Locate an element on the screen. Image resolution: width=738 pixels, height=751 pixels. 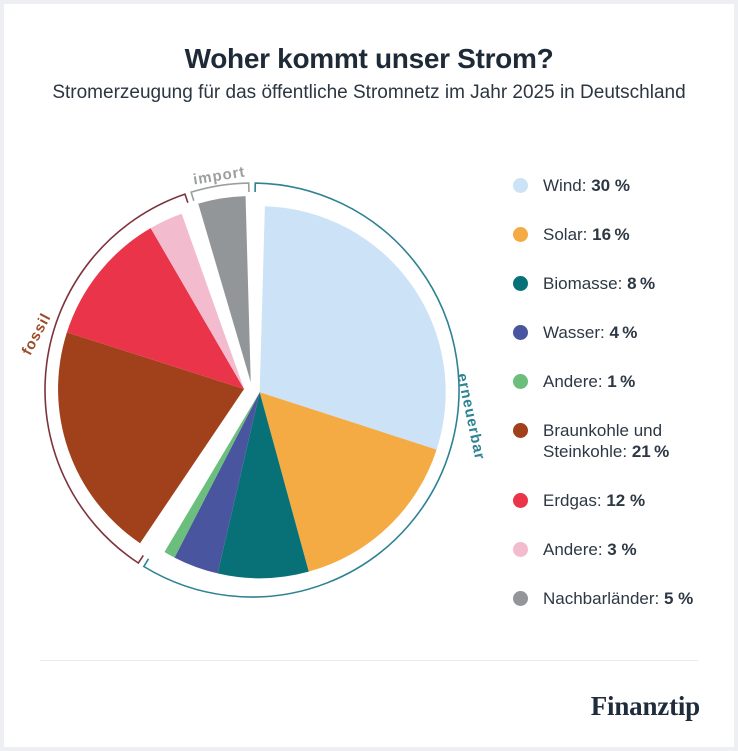
page-title: Woher kommt unser Strom? is located at coordinates (369, 58).